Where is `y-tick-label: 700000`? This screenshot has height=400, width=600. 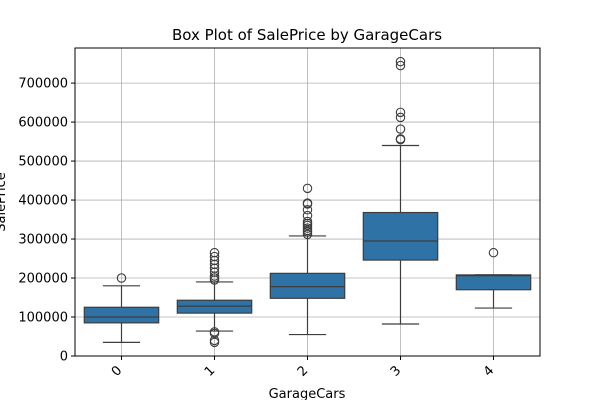 y-tick-label: 700000 is located at coordinates (43, 84).